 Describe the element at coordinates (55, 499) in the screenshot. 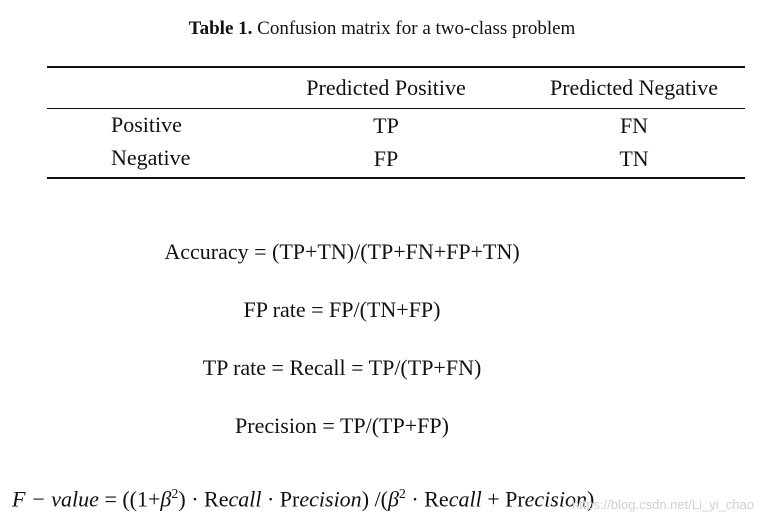

I see `f-value-lhs: F − value` at that location.